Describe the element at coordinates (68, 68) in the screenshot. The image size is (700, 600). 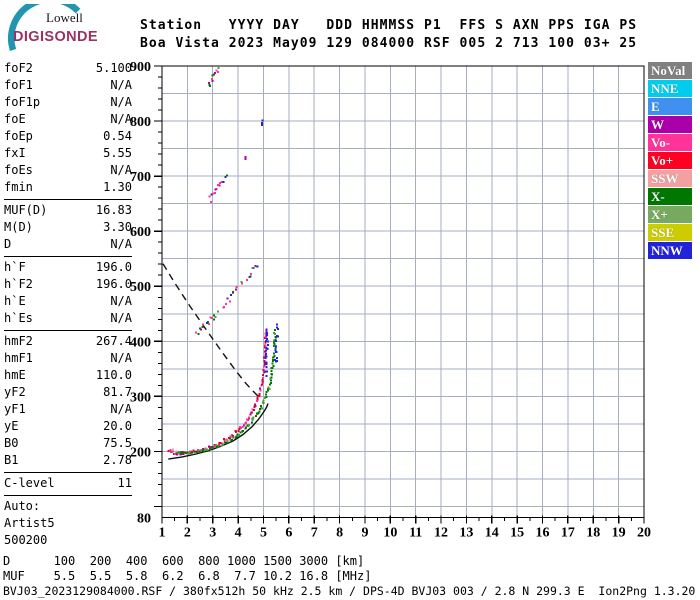
I see `param-row-fof2: foF2 5.100` at that location.